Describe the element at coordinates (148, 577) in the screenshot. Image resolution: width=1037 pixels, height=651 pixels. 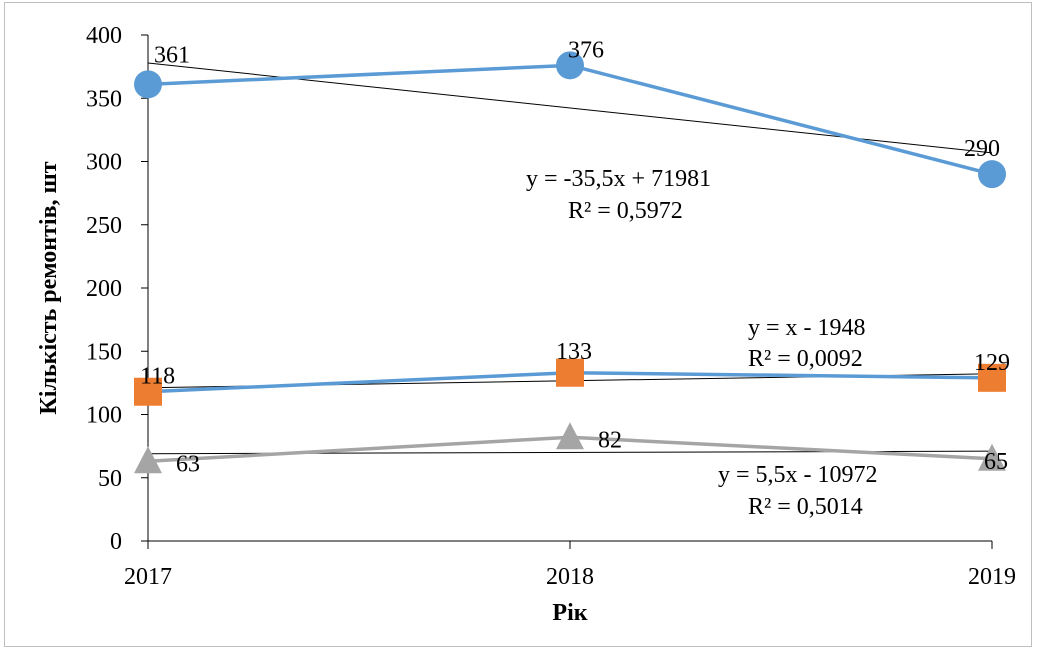
I see `x-tick-label: 2017` at that location.